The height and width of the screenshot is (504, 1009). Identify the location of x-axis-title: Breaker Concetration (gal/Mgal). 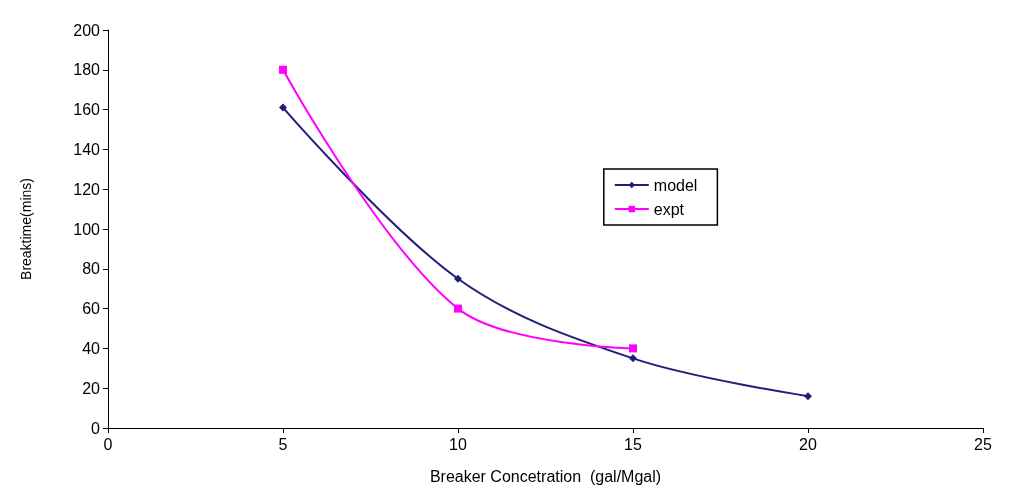
(545, 476).